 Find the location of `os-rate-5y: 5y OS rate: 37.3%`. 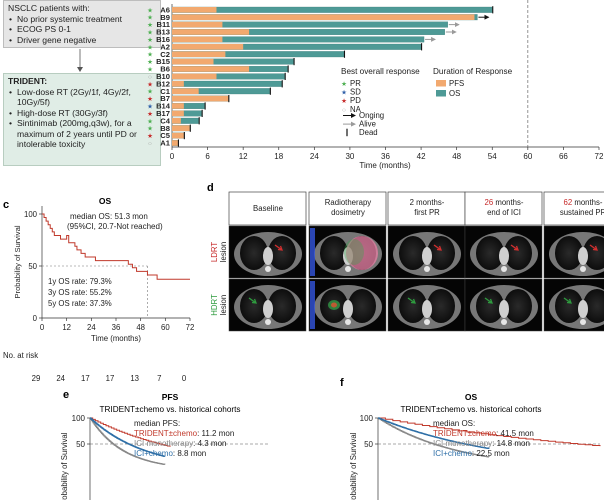

os-rate-5y: 5y OS rate: 37.3% is located at coordinates (80, 303).